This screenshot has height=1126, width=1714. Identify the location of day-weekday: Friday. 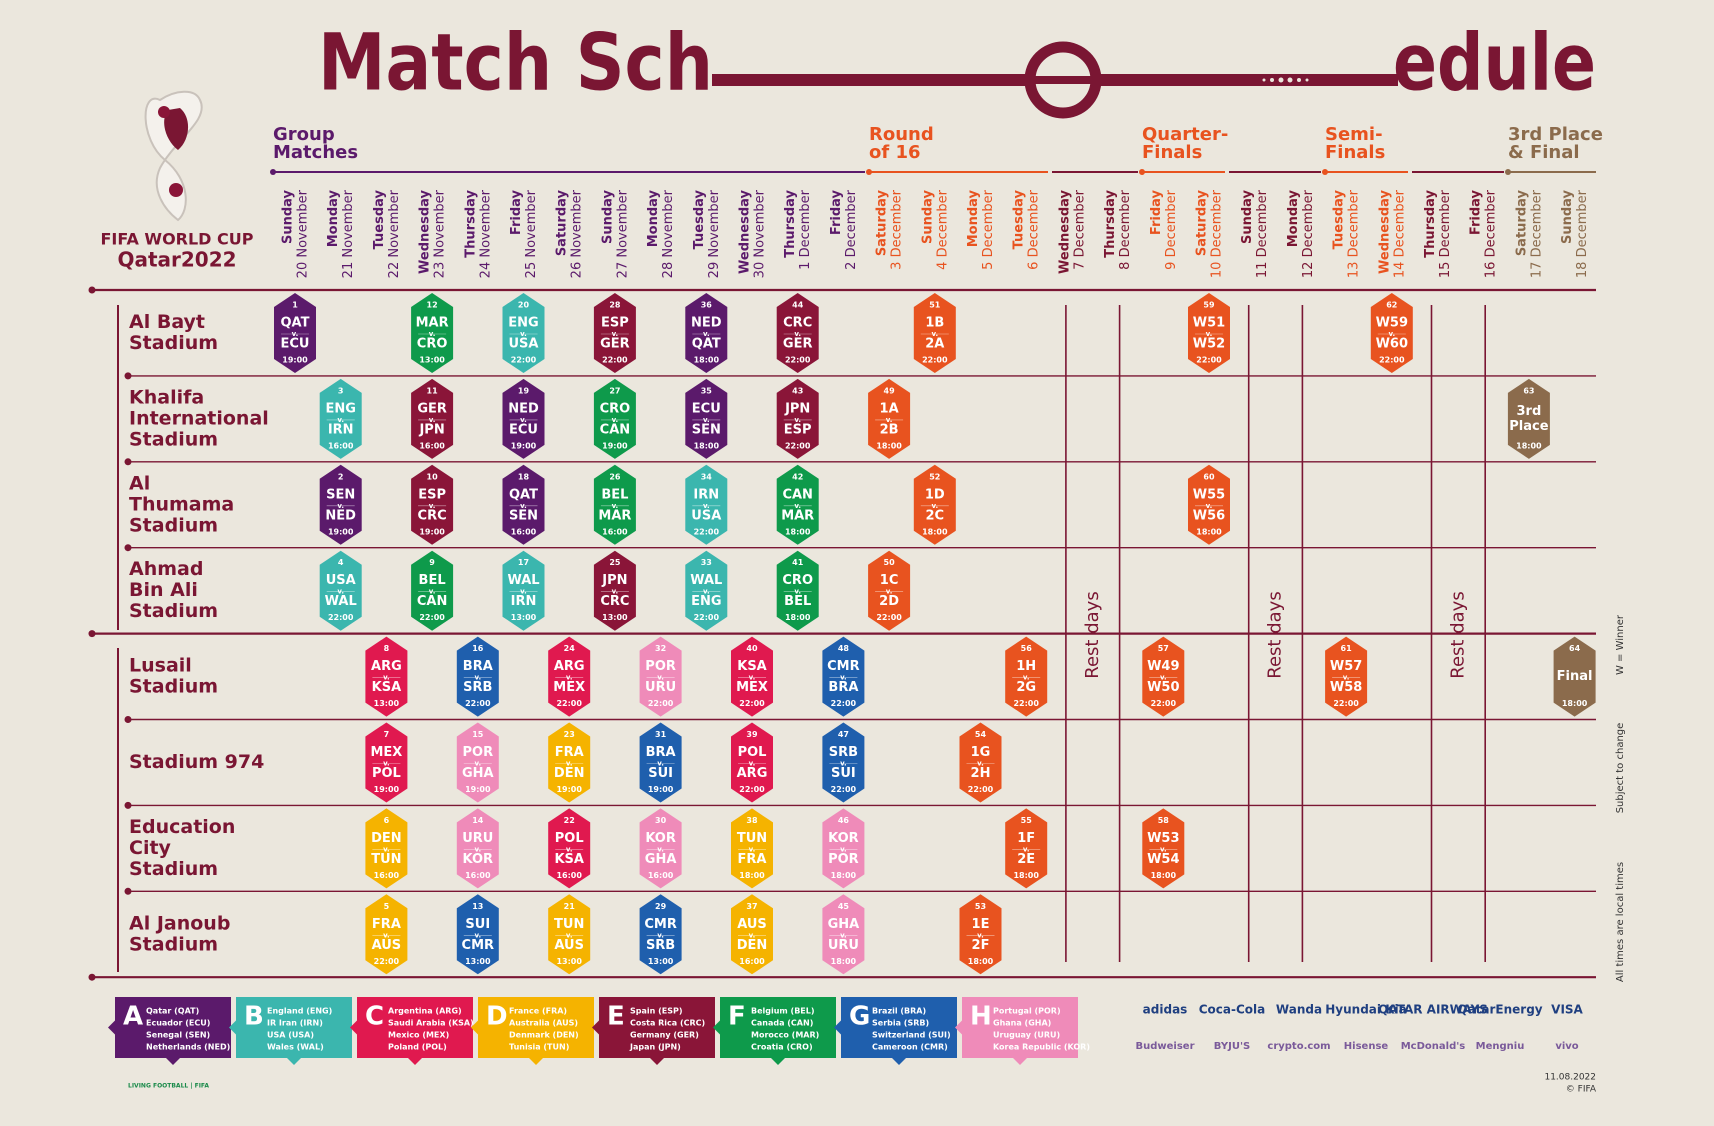
(1476, 212).